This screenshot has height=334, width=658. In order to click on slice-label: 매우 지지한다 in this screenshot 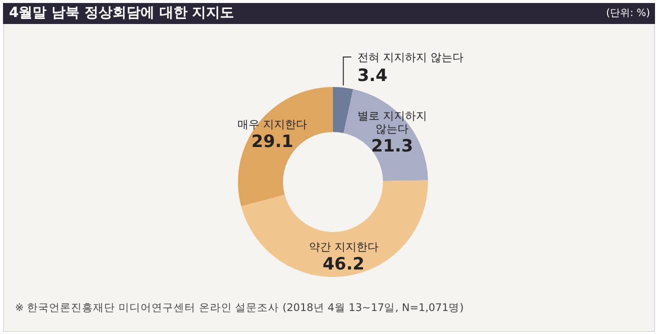, I will do `click(273, 124)`.